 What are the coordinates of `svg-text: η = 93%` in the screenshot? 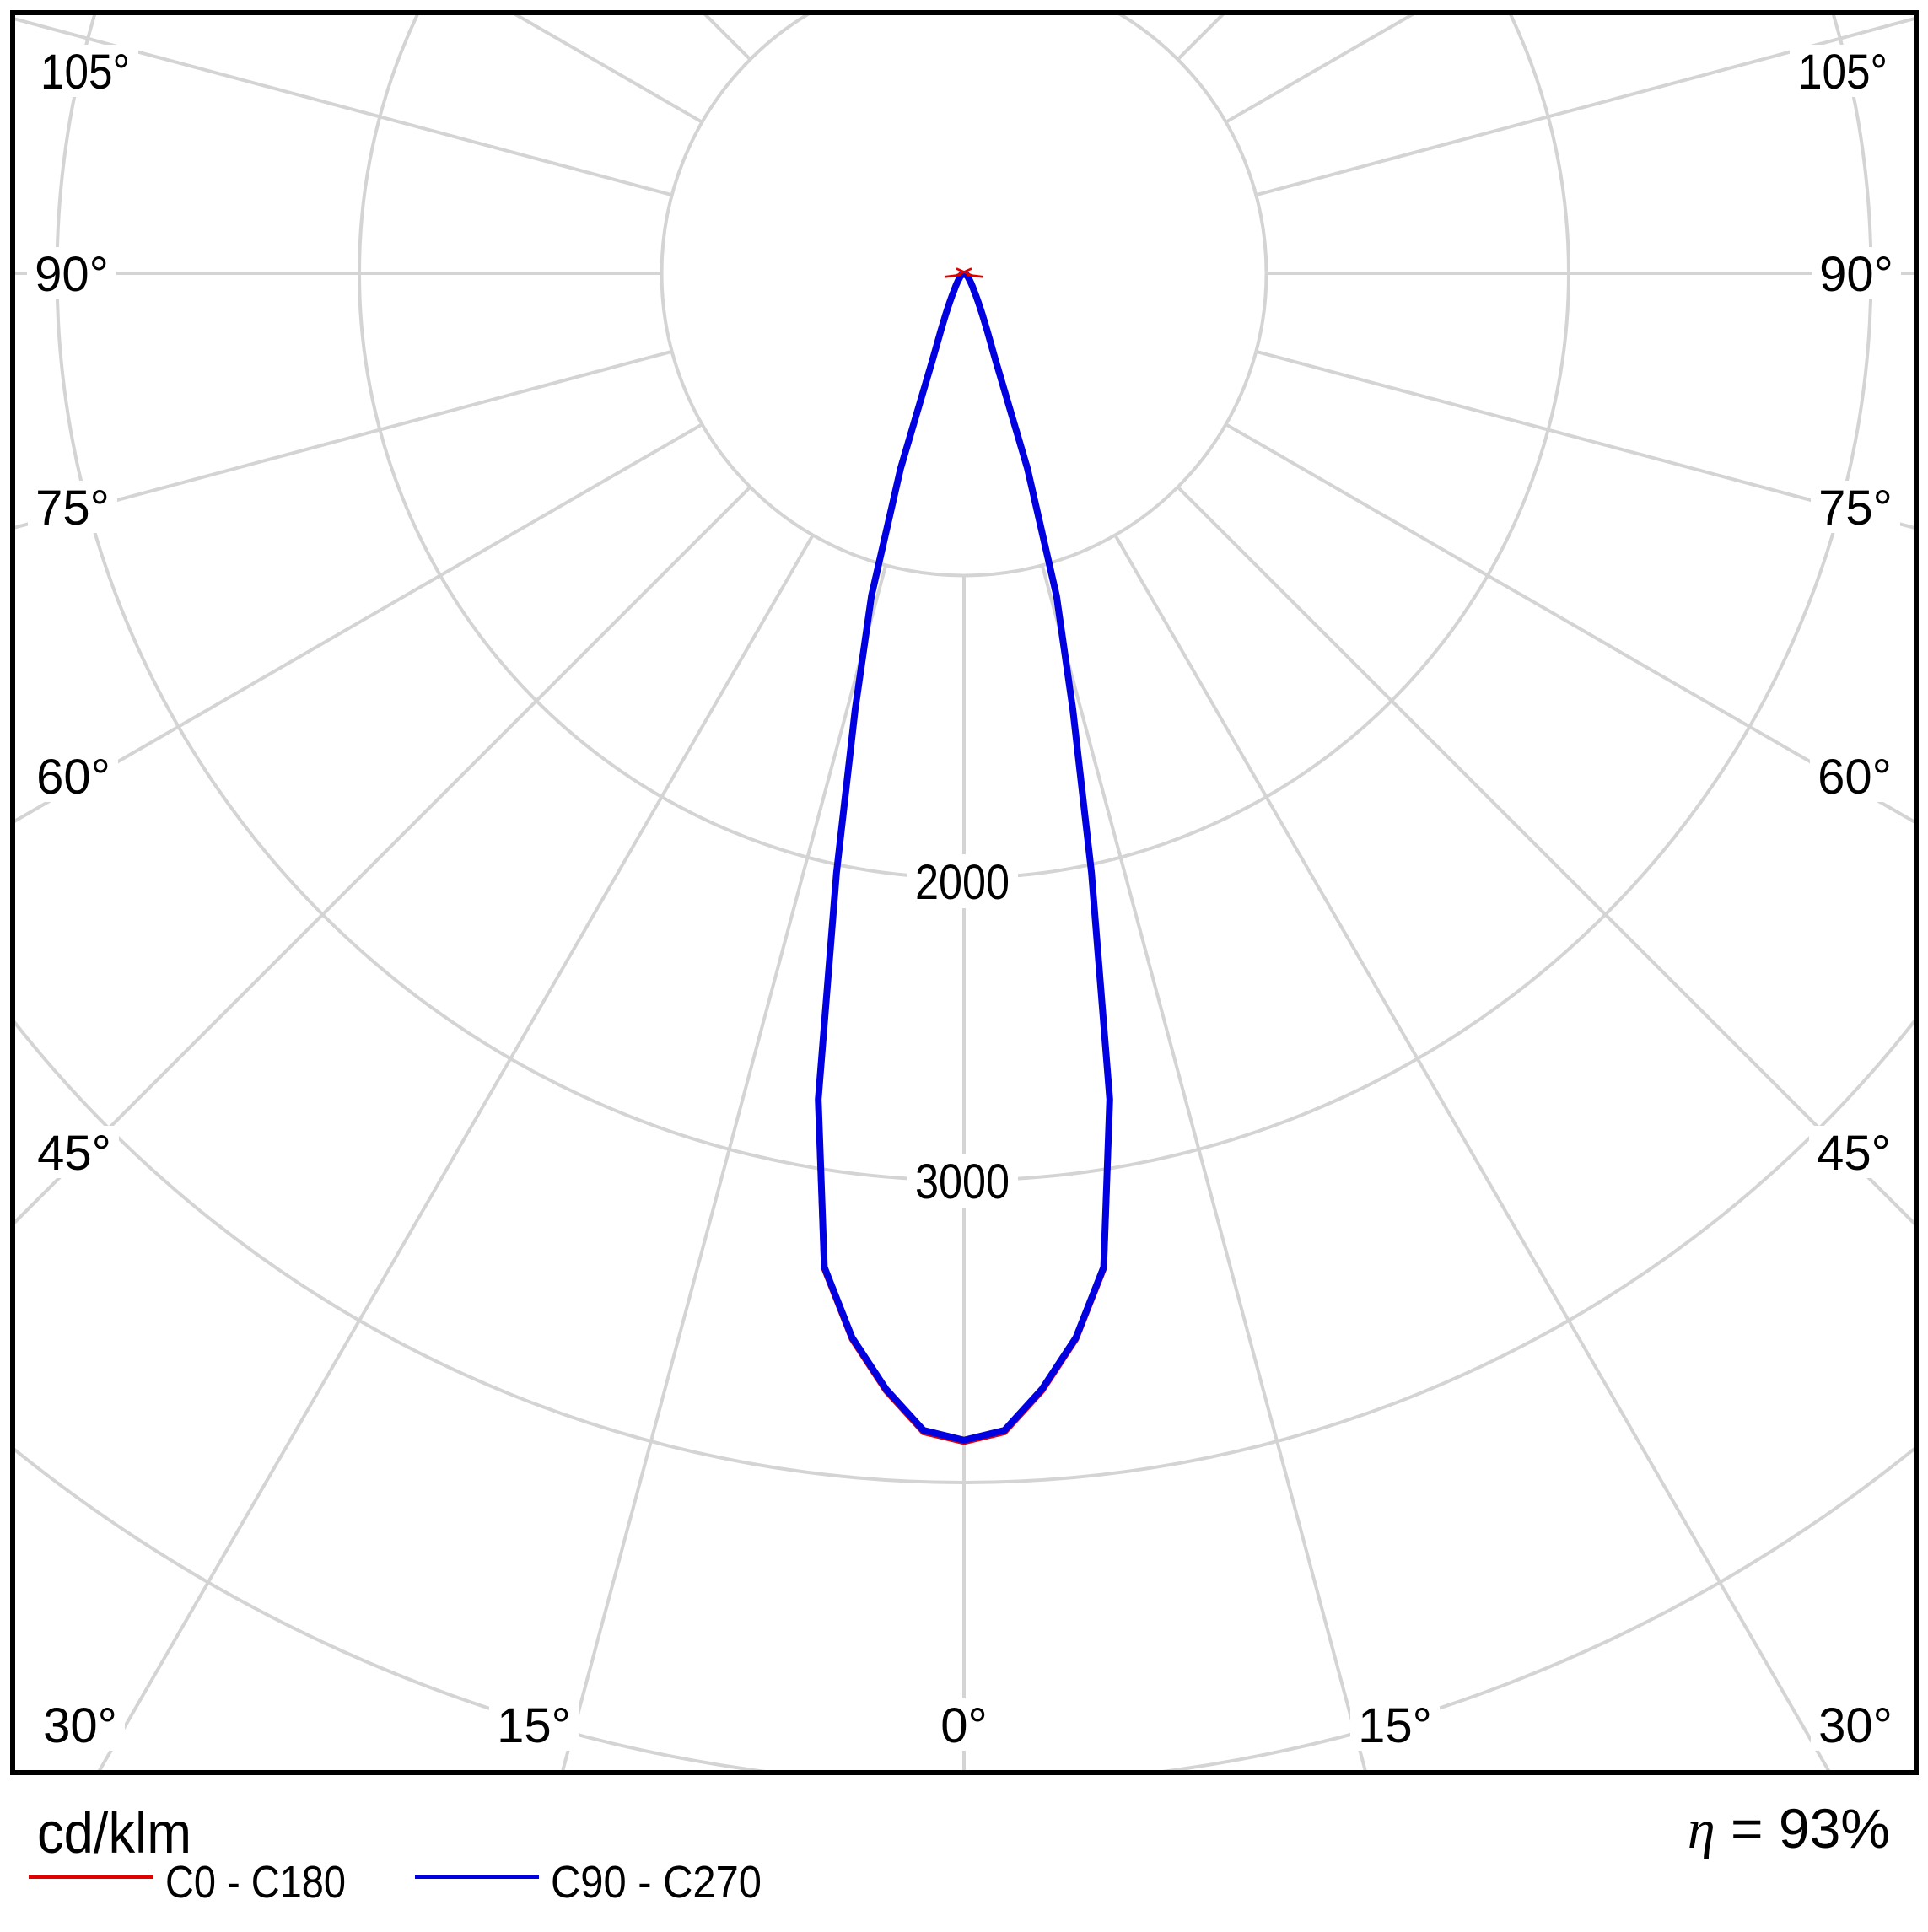 It's located at (1789, 1829).